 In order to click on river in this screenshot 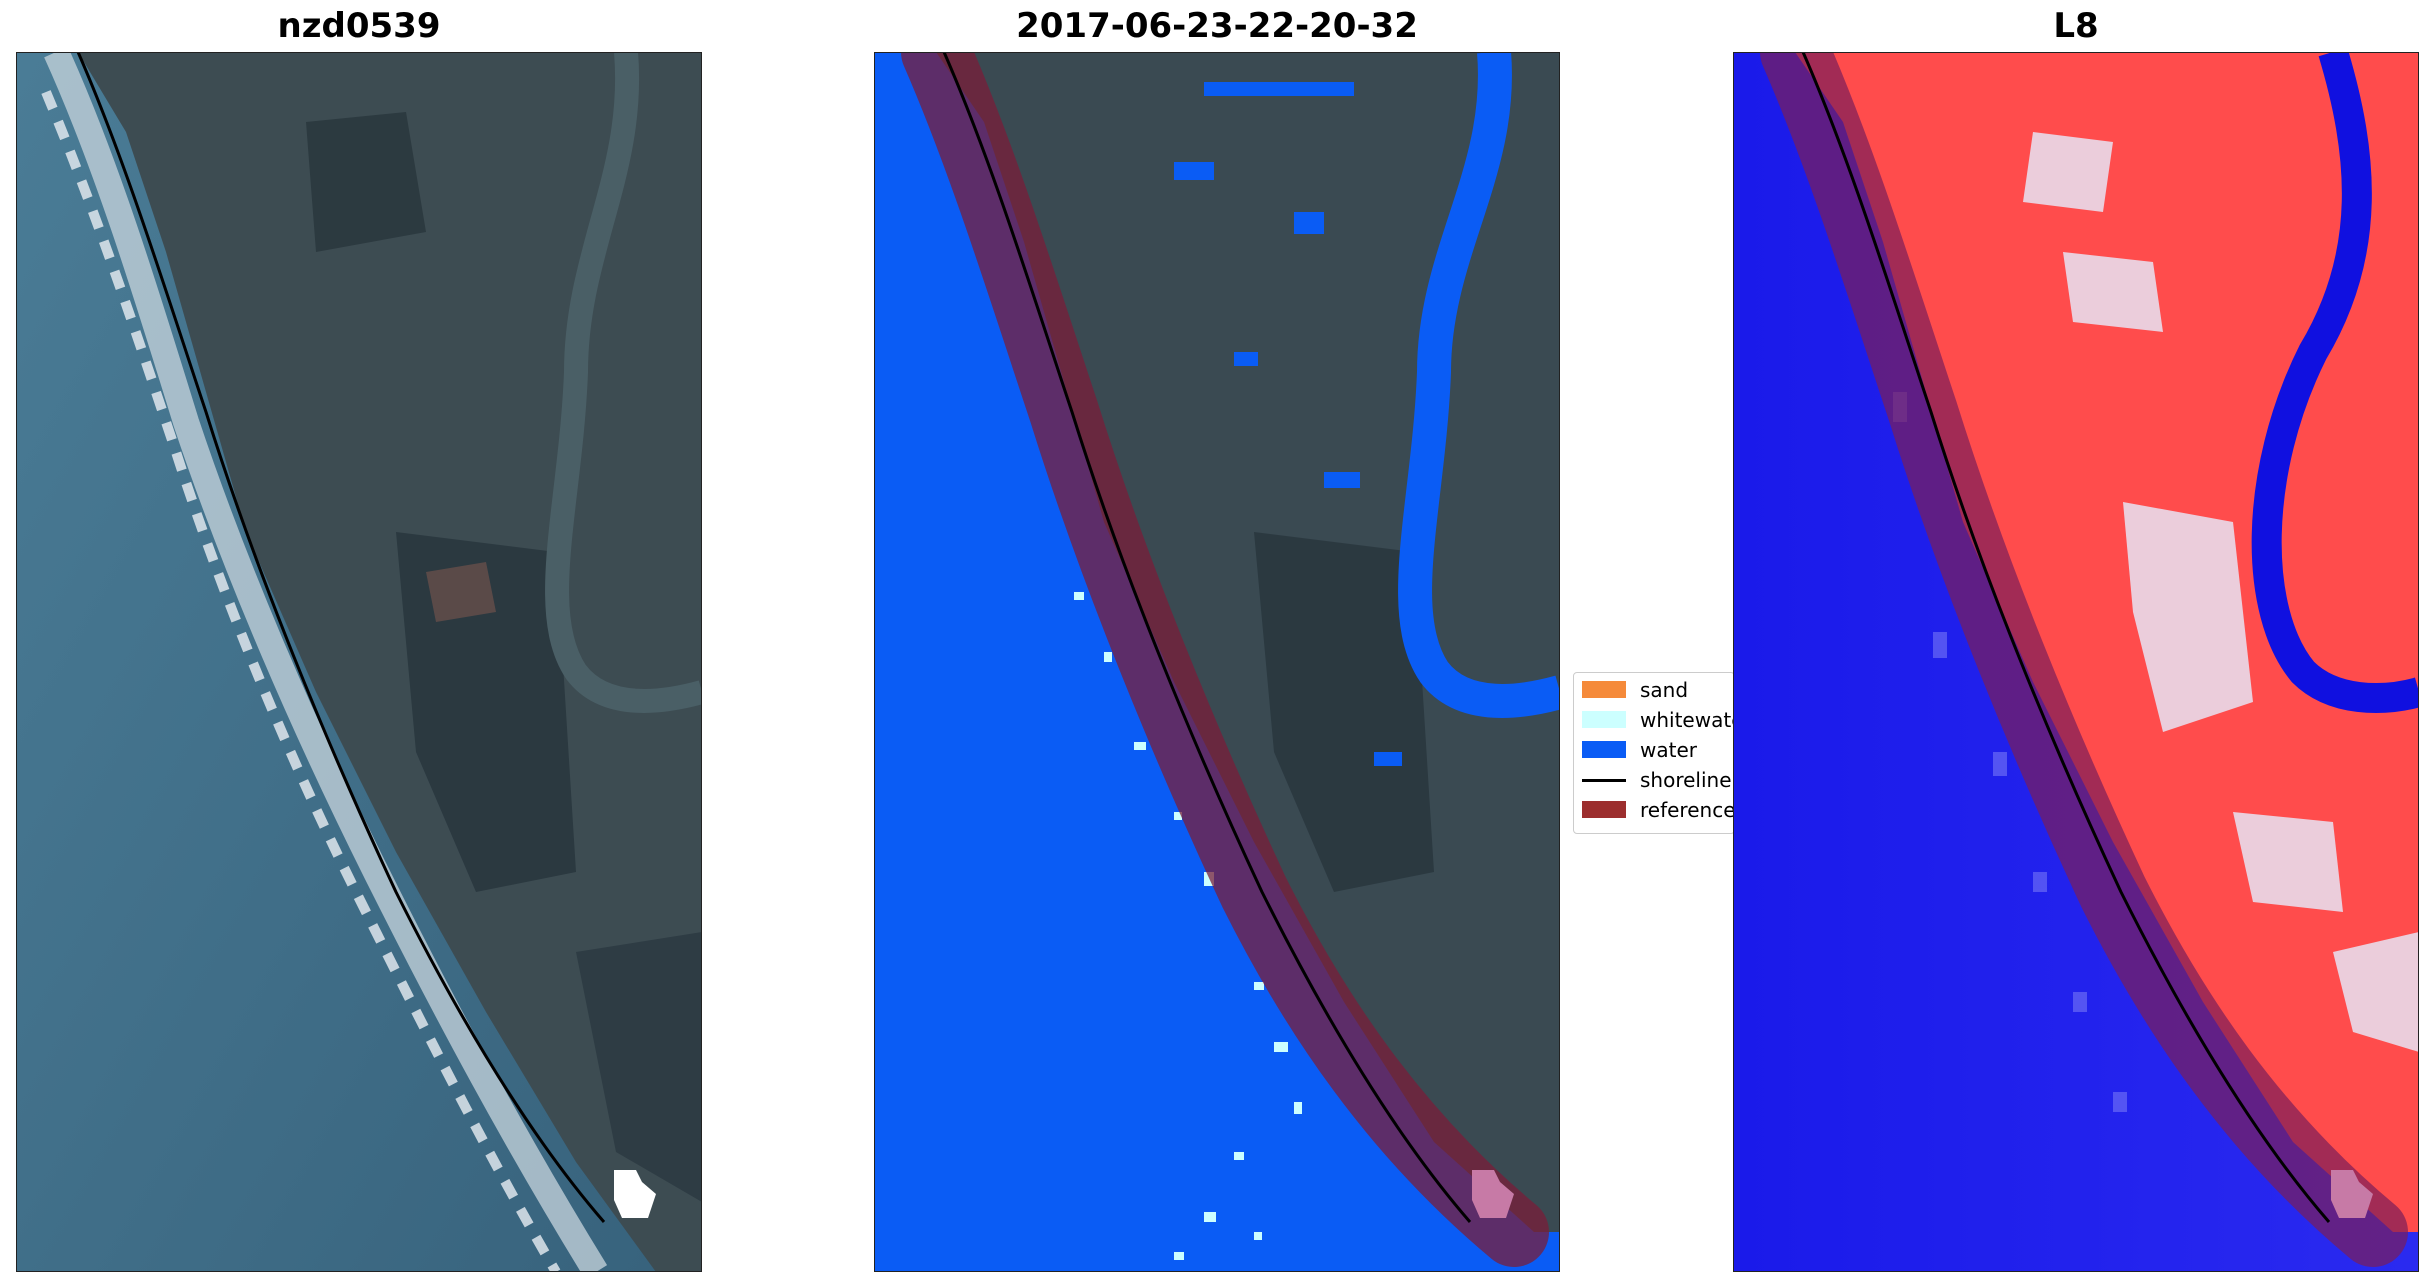, I will do `click(623, 382)`.